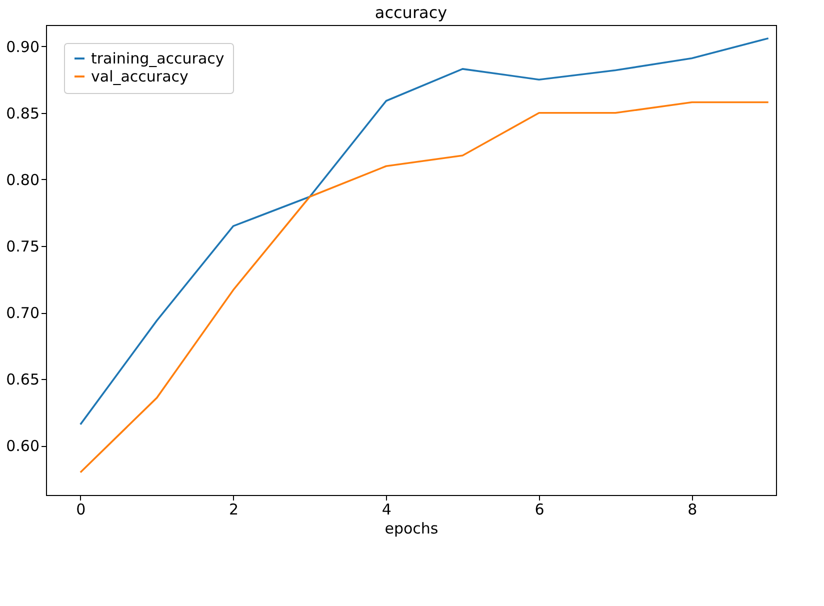  What do you see at coordinates (140, 77) in the screenshot?
I see `legend-label: val_accuracy` at bounding box center [140, 77].